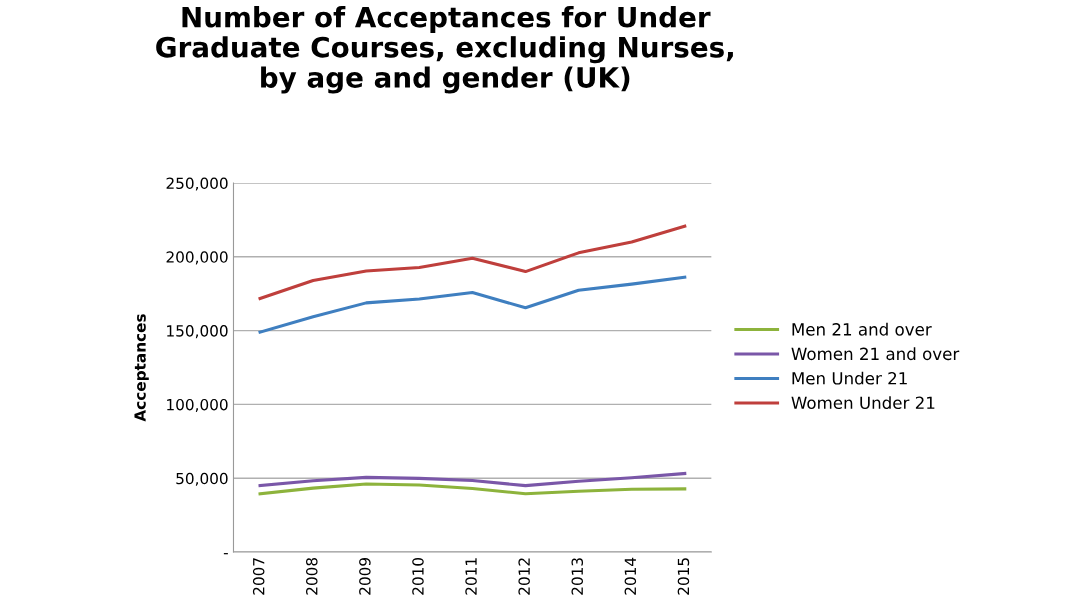  What do you see at coordinates (863, 403) in the screenshot?
I see `legend-label: Women Under 21` at bounding box center [863, 403].